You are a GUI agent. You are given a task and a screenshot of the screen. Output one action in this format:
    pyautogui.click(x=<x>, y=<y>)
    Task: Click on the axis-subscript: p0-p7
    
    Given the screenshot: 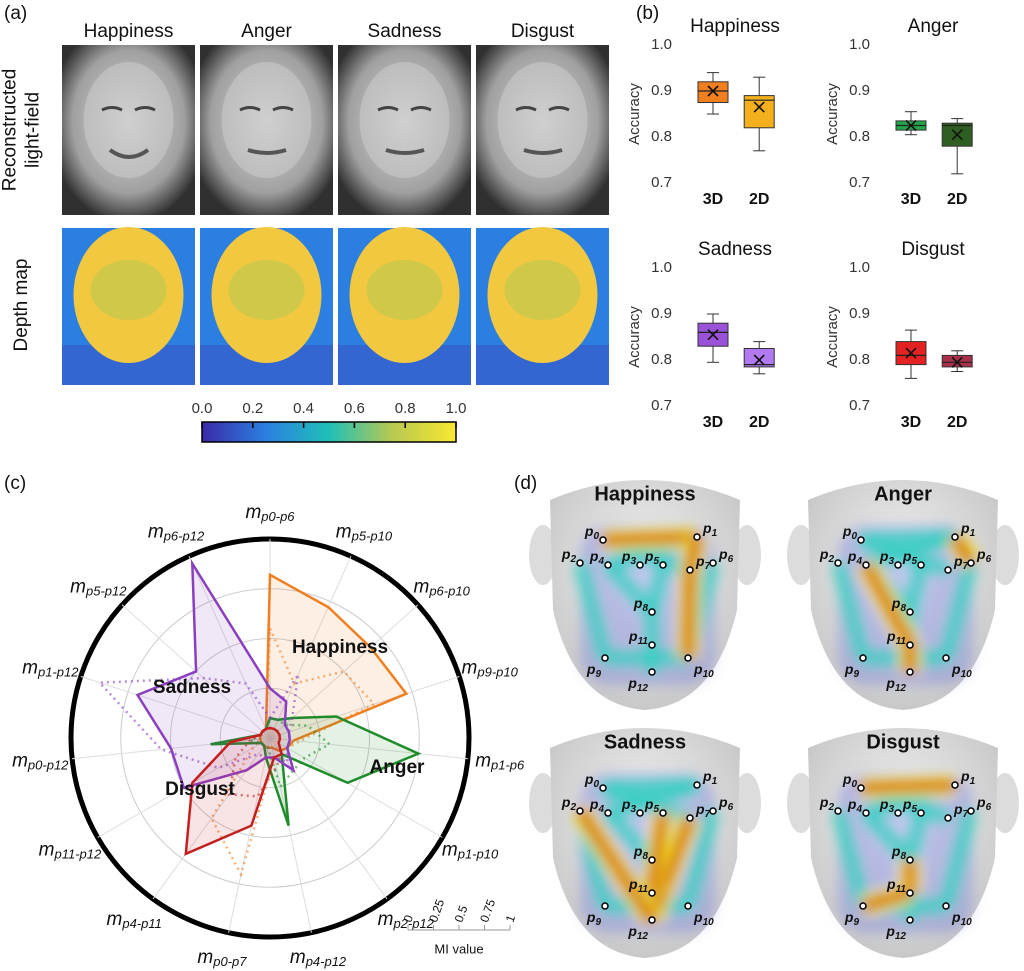 What is the action you would take?
    pyautogui.click(x=229, y=962)
    